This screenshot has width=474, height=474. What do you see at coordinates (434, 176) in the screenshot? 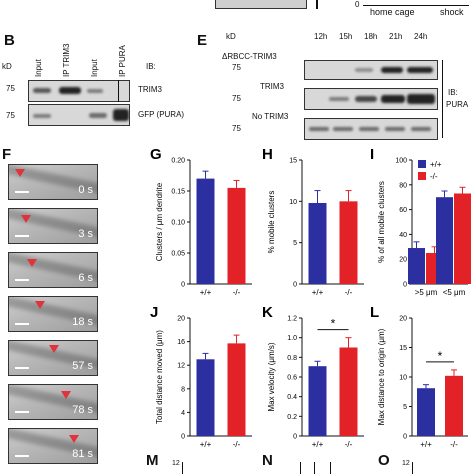
I see `legend-label: -/-` at bounding box center [434, 176].